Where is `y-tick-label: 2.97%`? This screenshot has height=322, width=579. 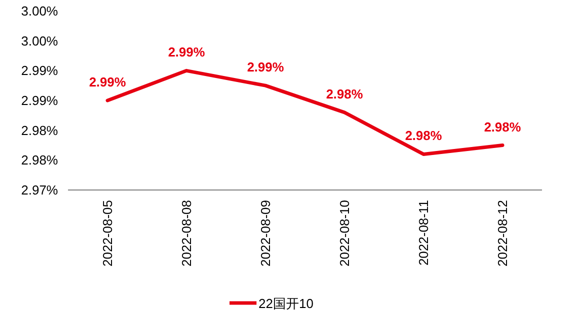
y-tick-label: 2.97% is located at coordinates (39, 190).